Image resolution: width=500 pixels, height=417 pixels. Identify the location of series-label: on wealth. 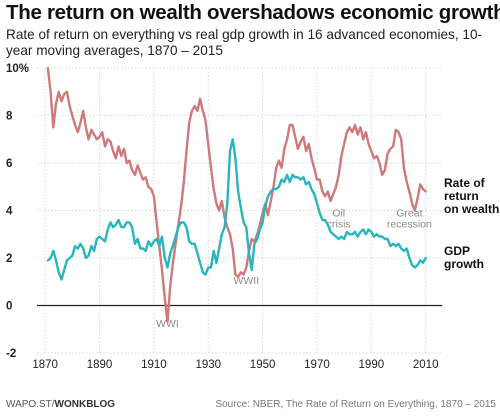
(471, 209).